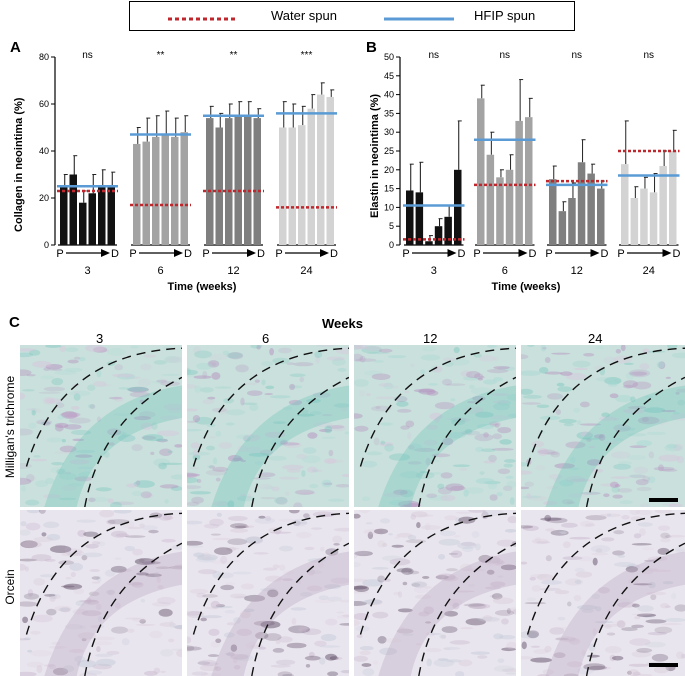 The height and width of the screenshot is (676, 685). Describe the element at coordinates (202, 19) in the screenshot. I see `legend-water-swatch` at that location.